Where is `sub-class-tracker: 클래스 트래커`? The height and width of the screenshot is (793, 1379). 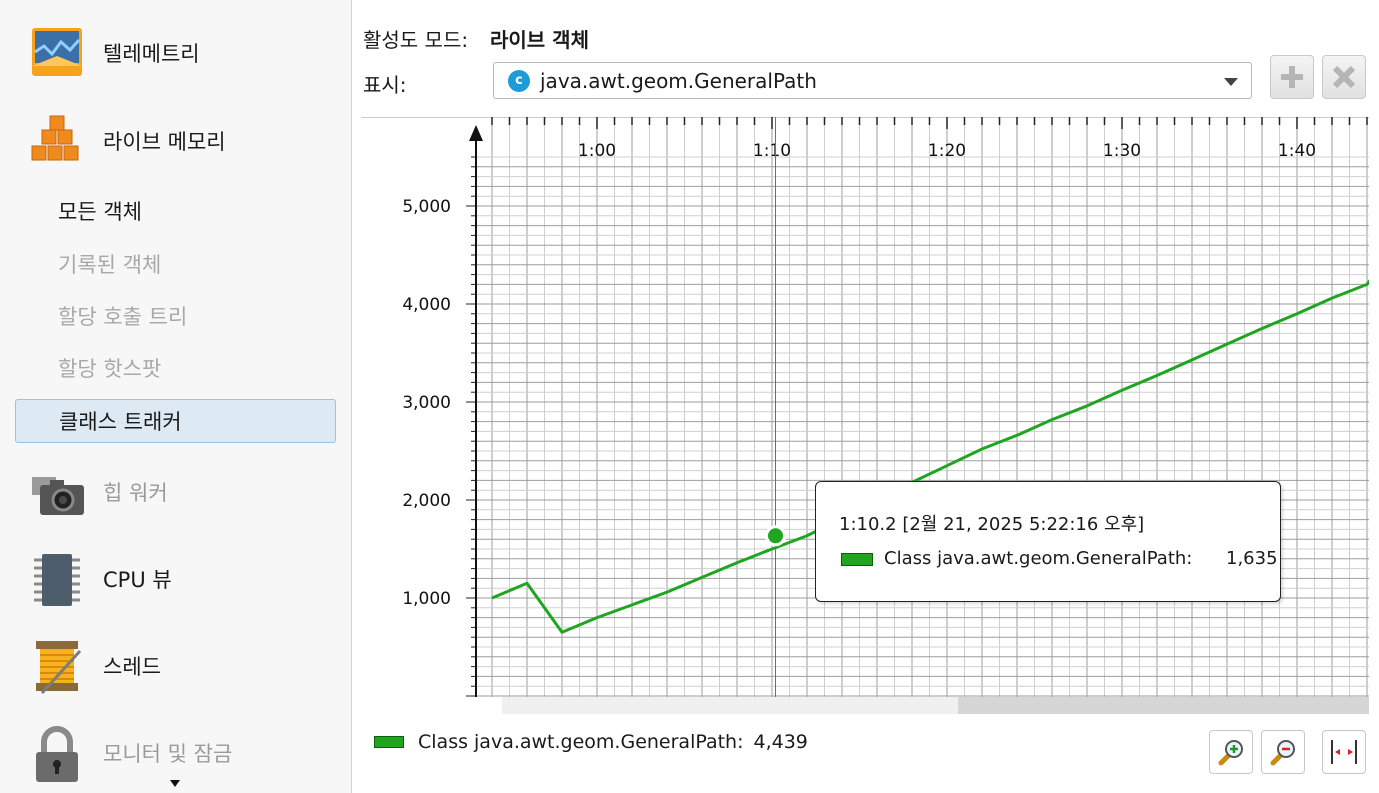 sub-class-tracker: 클래스 트래커 is located at coordinates (175, 421).